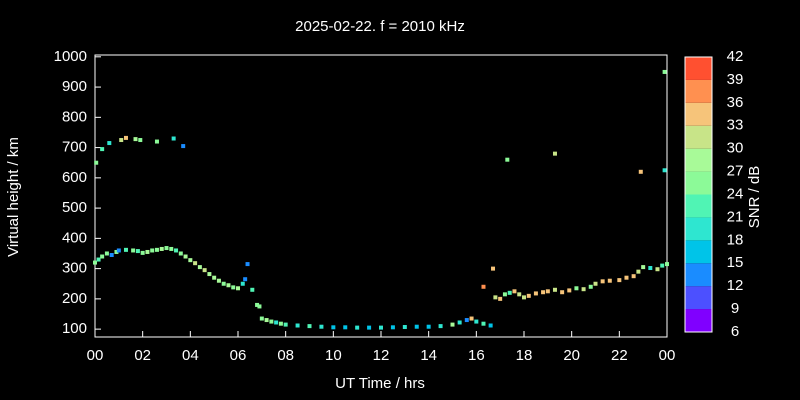  Describe the element at coordinates (74, 328) in the screenshot. I see `y-tick-label: 100` at that location.